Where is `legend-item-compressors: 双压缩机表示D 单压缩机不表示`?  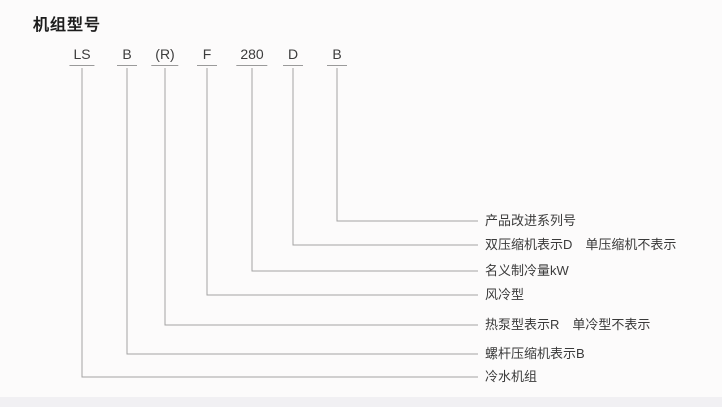 legend-item-compressors: 双压缩机表示D 单压缩机不表示 is located at coordinates (581, 244).